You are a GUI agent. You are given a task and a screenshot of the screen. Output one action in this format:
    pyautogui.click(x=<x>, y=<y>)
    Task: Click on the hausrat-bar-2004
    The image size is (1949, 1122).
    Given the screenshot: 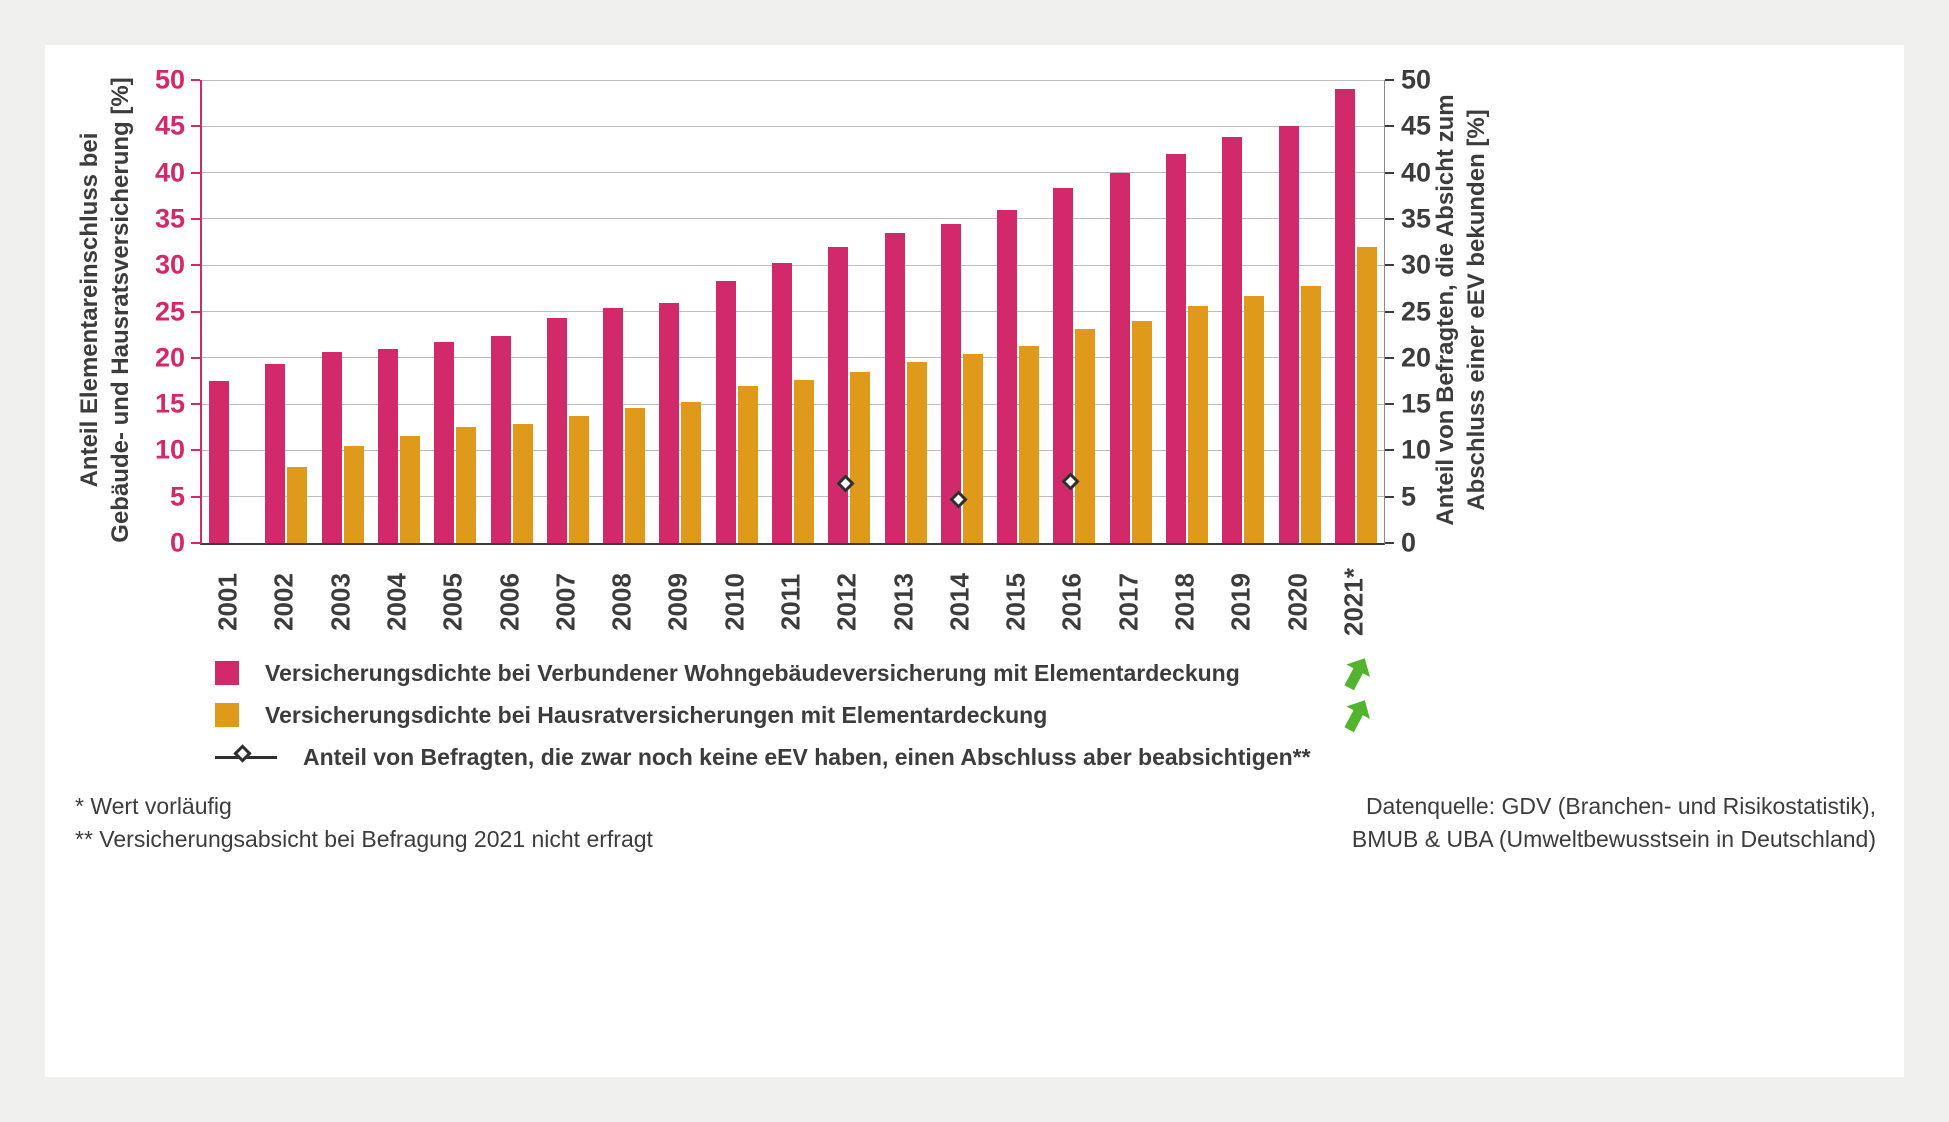 What is the action you would take?
    pyautogui.click(x=410, y=489)
    